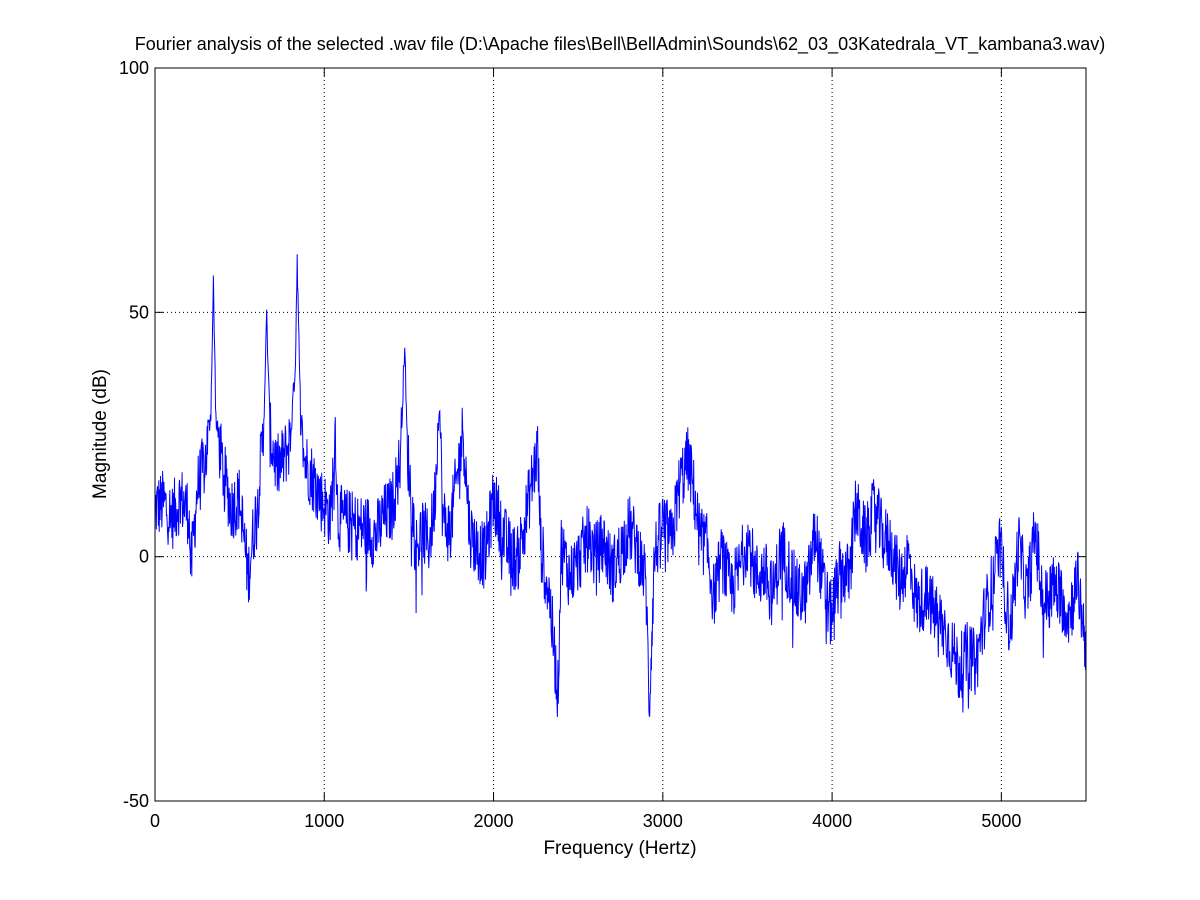  I want to click on y-tick-labels: -50 0 50 100, so click(134, 434).